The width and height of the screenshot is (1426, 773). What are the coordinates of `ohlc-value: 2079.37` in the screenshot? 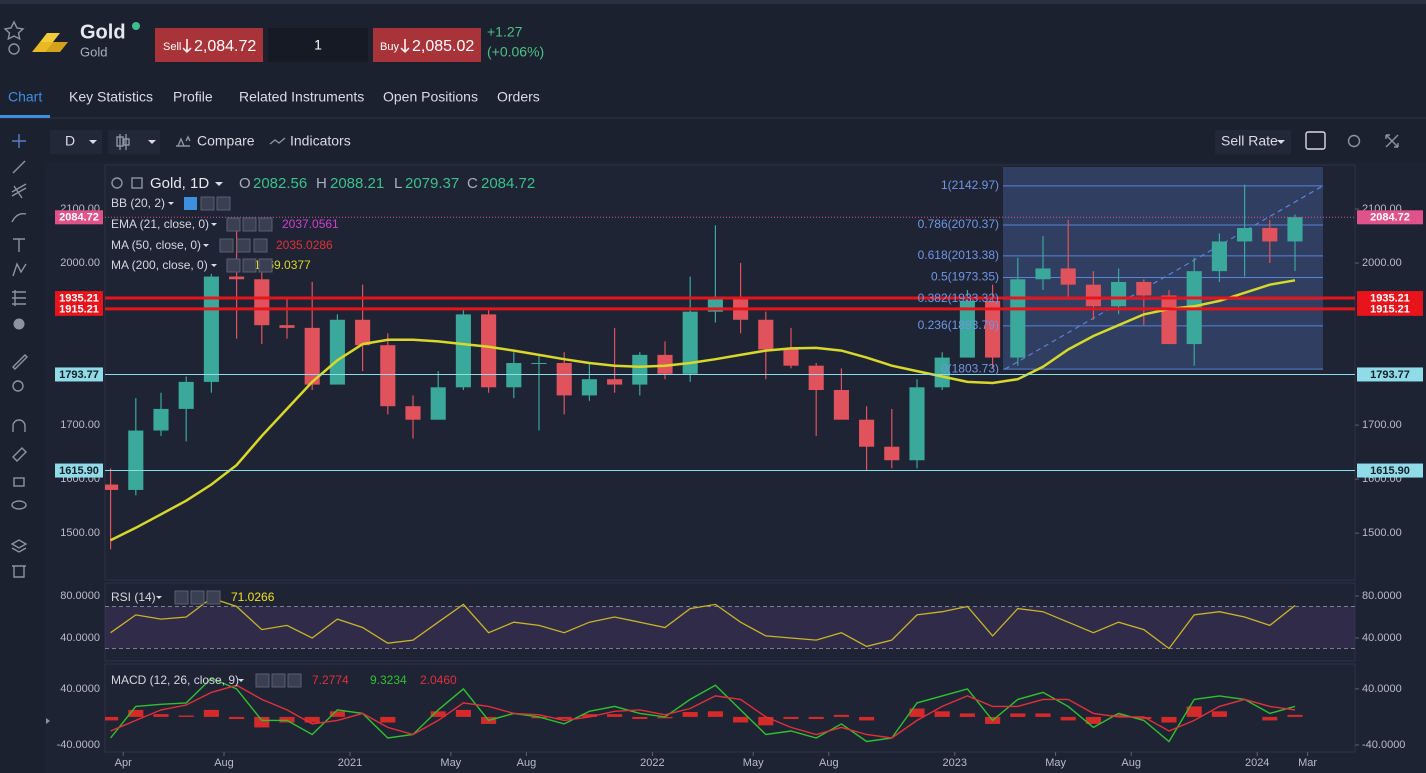 It's located at (432, 183).